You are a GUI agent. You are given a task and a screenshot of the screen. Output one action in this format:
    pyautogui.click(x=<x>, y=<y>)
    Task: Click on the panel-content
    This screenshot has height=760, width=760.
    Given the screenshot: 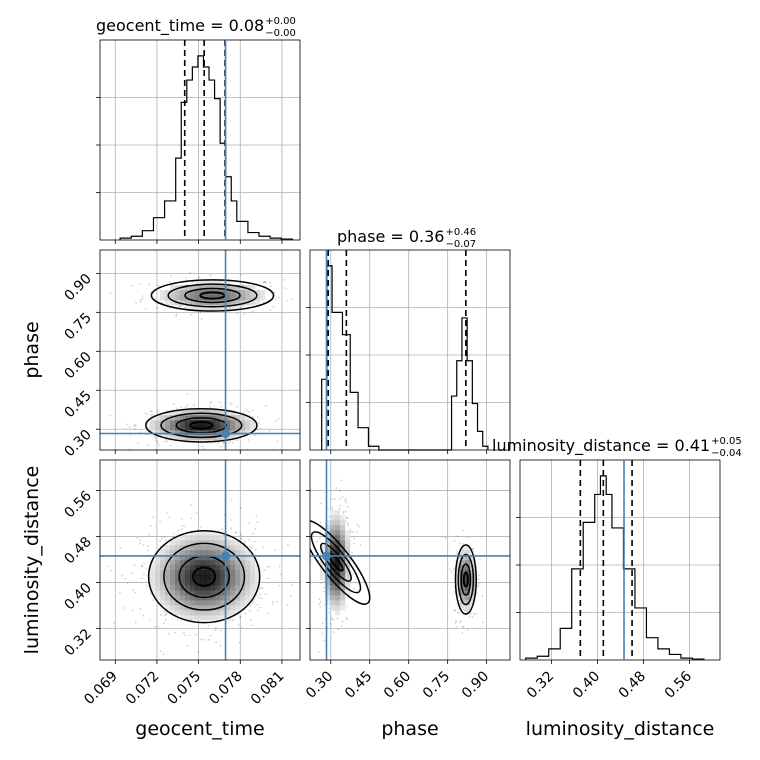 What is the action you would take?
    pyautogui.click(x=410, y=560)
    